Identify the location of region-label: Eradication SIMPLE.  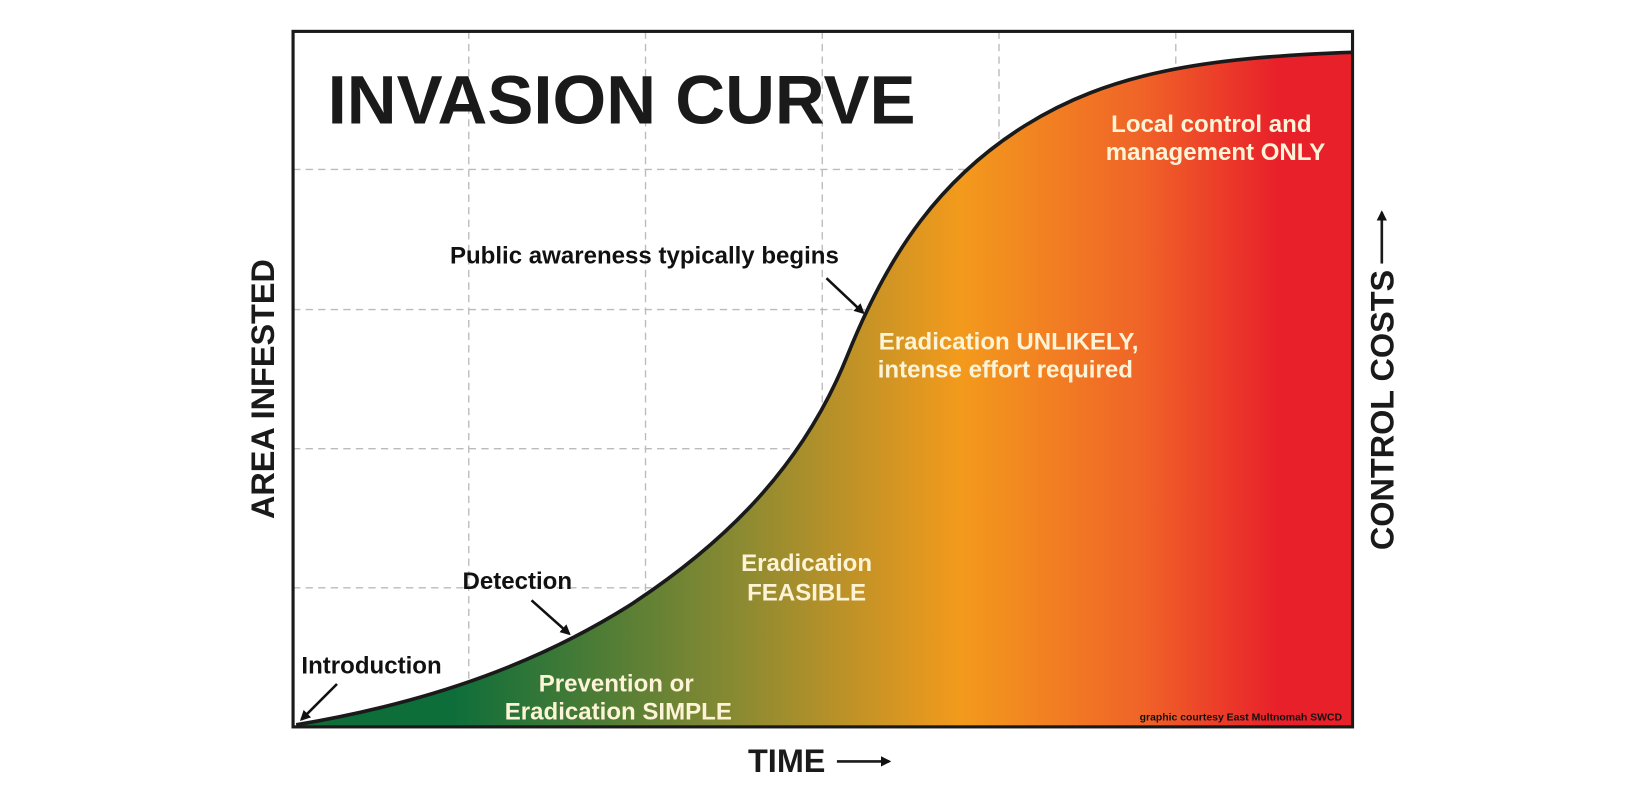
(618, 712).